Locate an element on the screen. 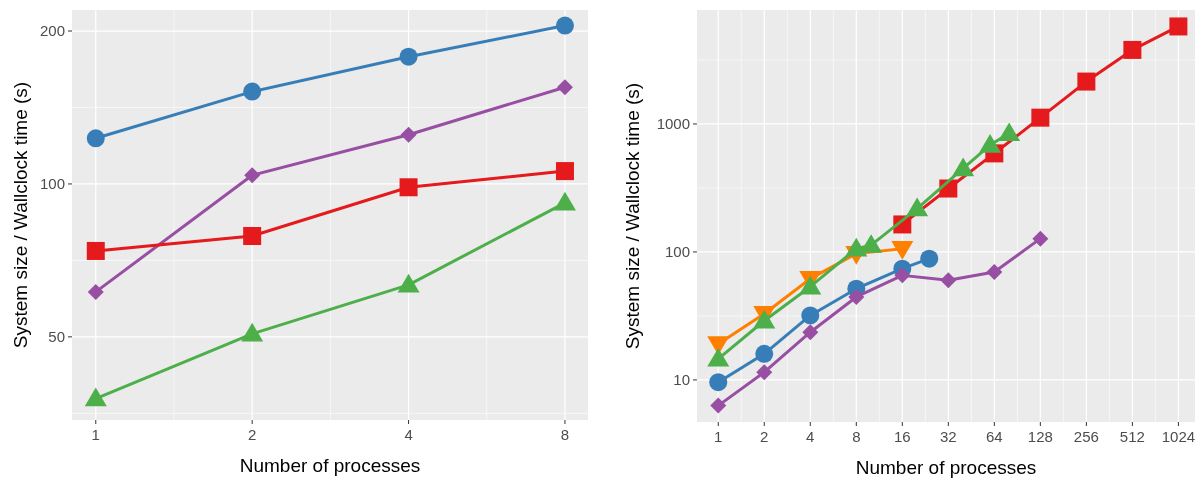 The height and width of the screenshot is (489, 1203). y-tick-label: 50 is located at coordinates (56, 337).